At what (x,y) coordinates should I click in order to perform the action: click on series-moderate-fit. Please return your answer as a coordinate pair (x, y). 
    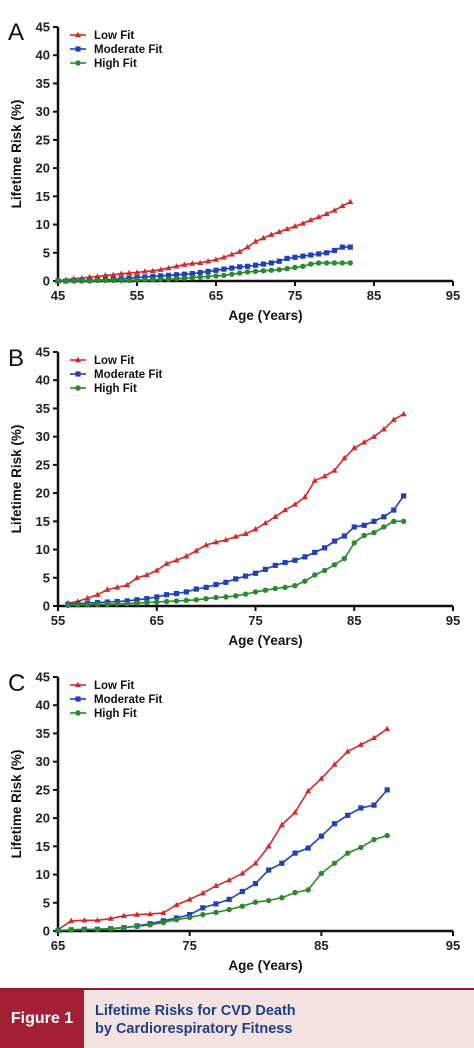
    Looking at the image, I should click on (236, 550).